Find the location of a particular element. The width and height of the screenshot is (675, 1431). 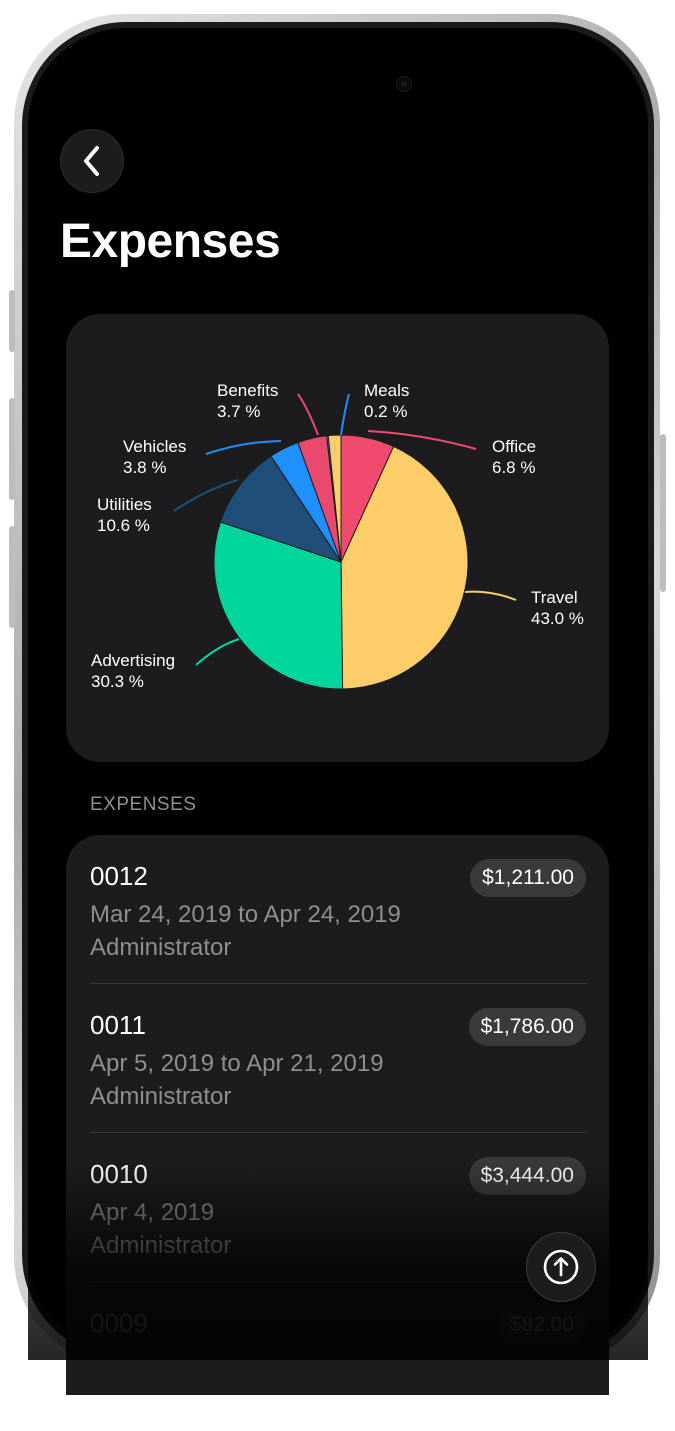

leader-line-office is located at coordinates (422, 440).